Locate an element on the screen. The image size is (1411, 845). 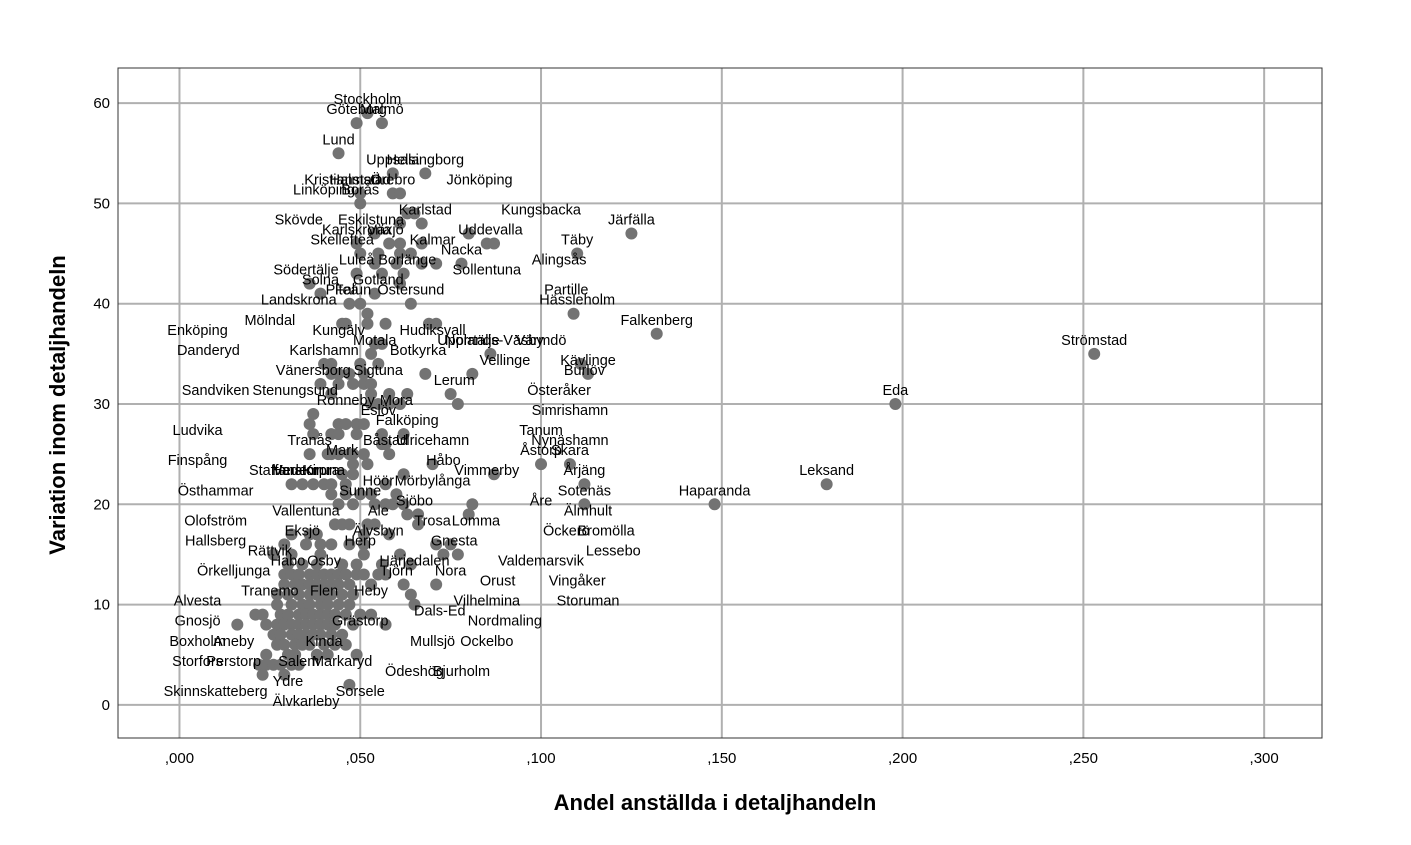
point-label: Linköping is located at coordinates (324, 190).